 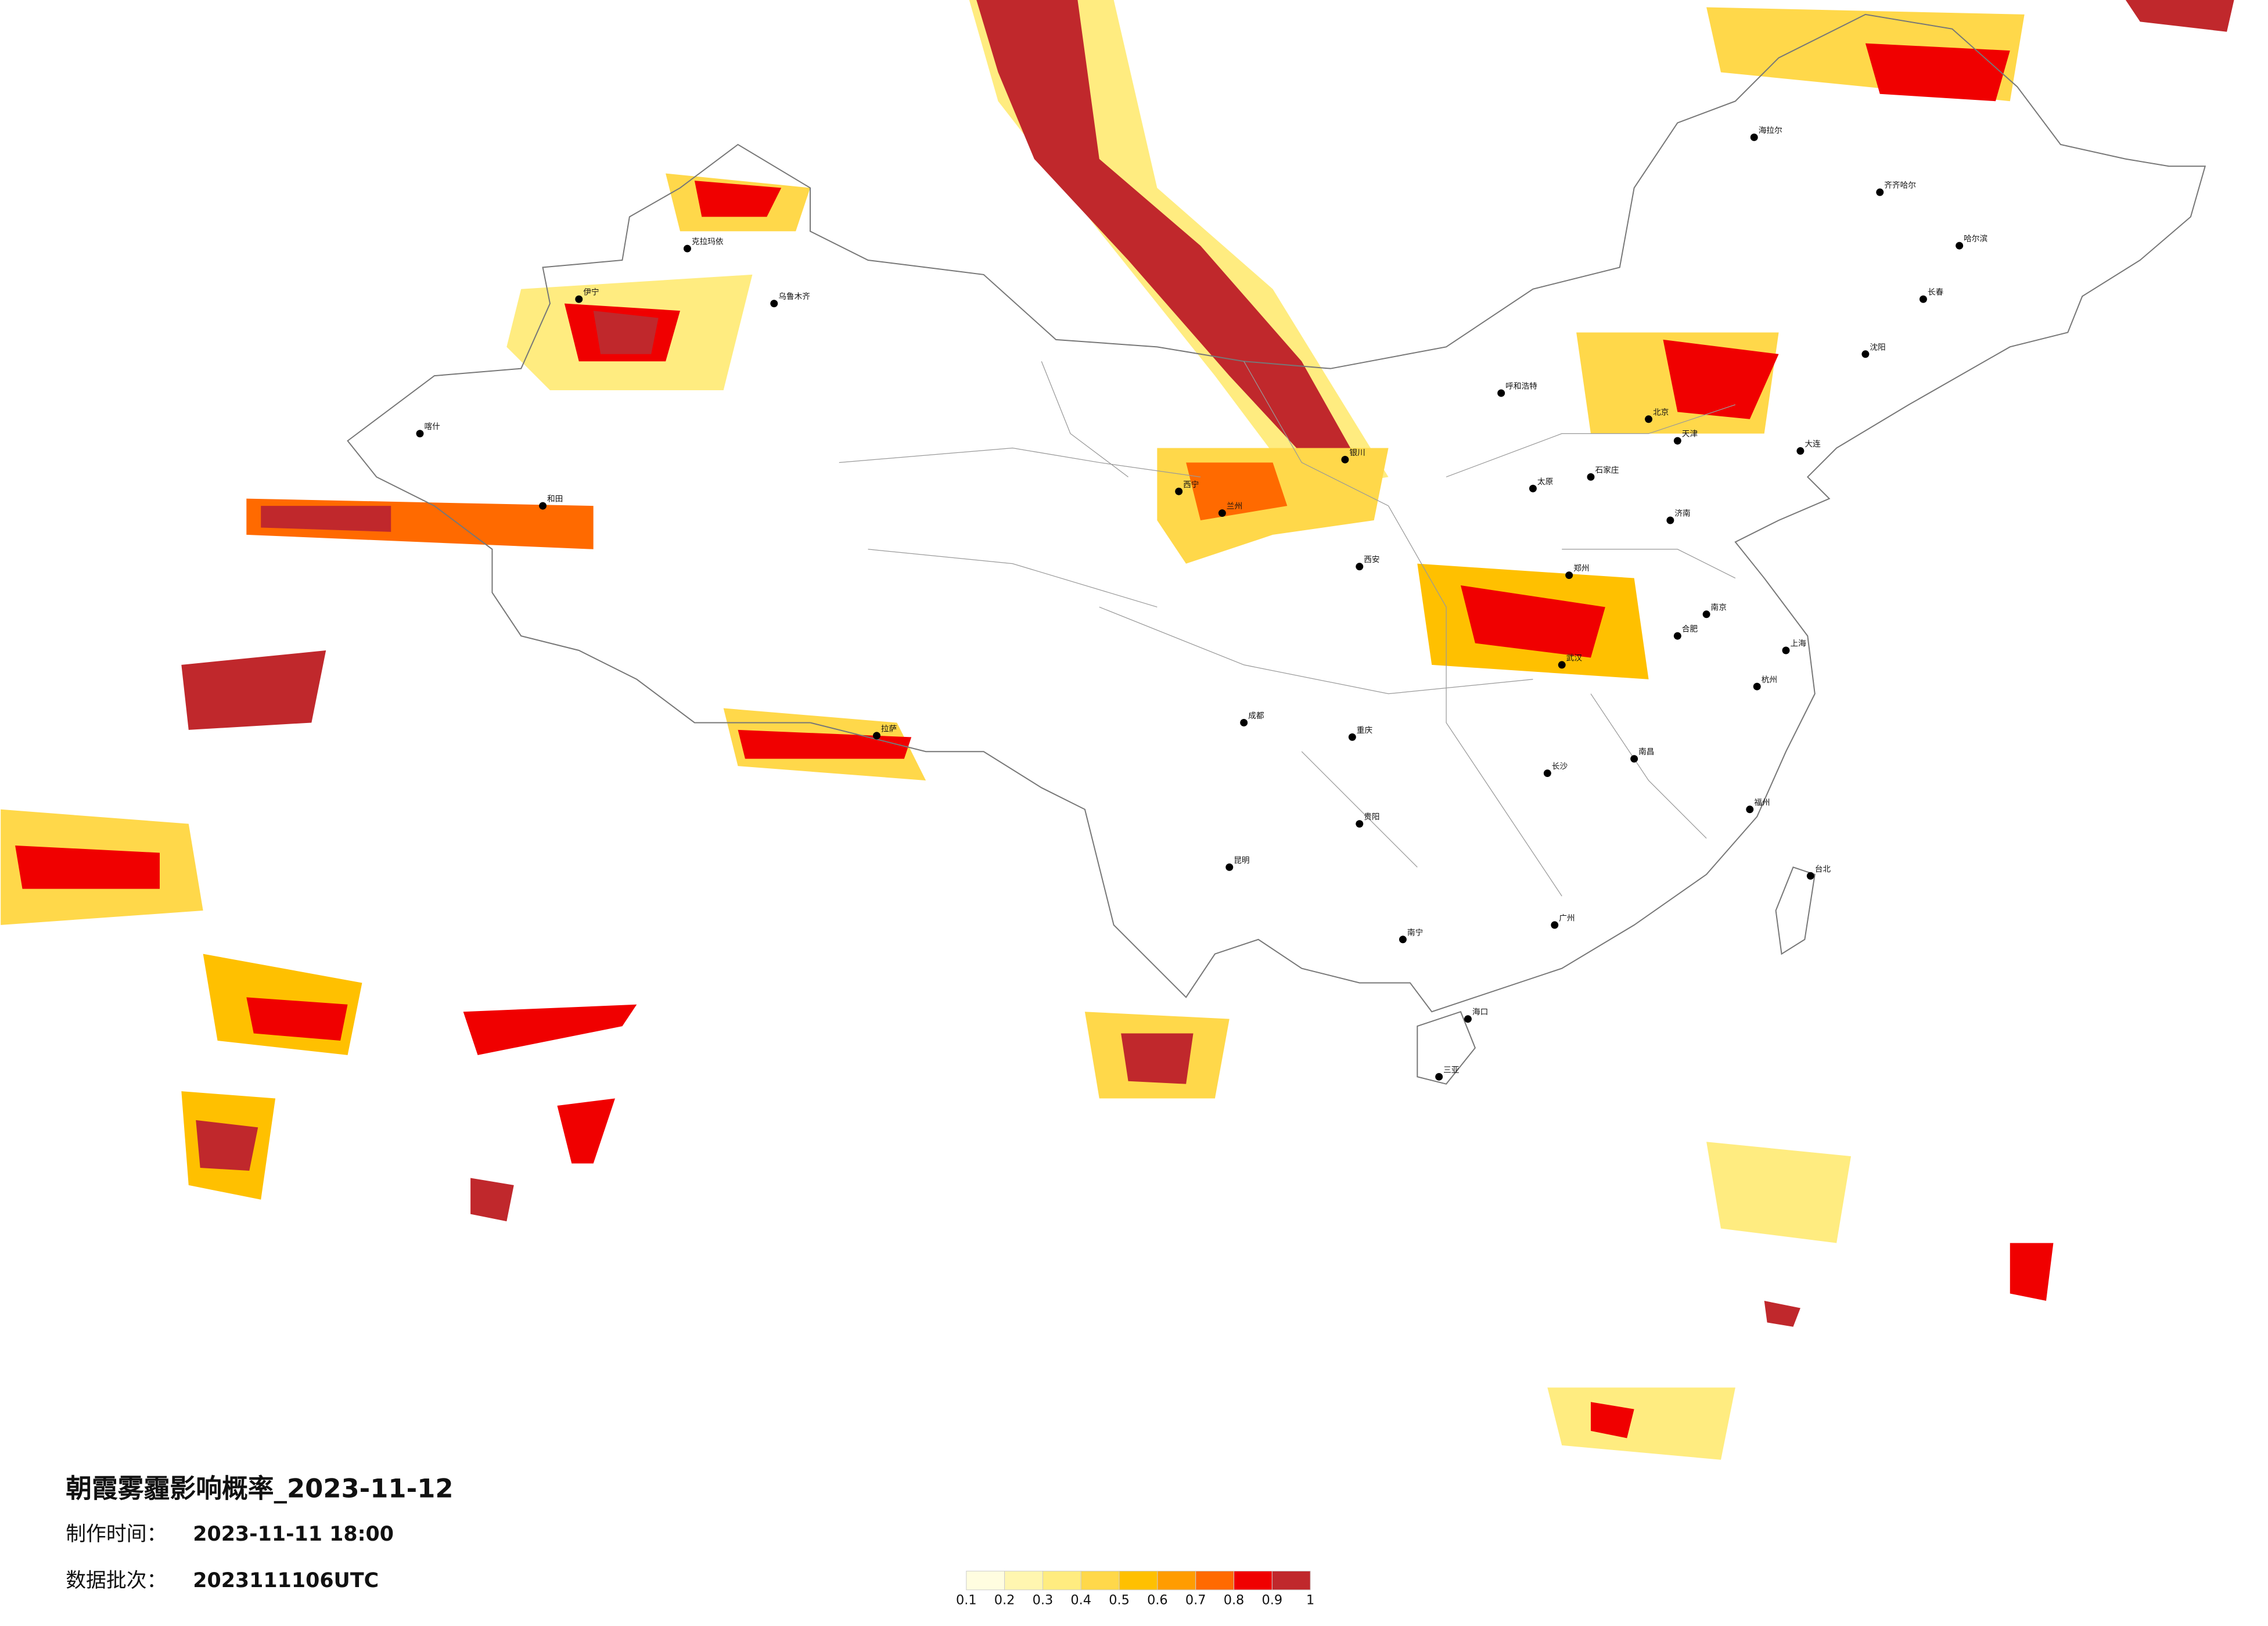 What do you see at coordinates (1287, 629) in the screenshot?
I see `province-borders` at bounding box center [1287, 629].